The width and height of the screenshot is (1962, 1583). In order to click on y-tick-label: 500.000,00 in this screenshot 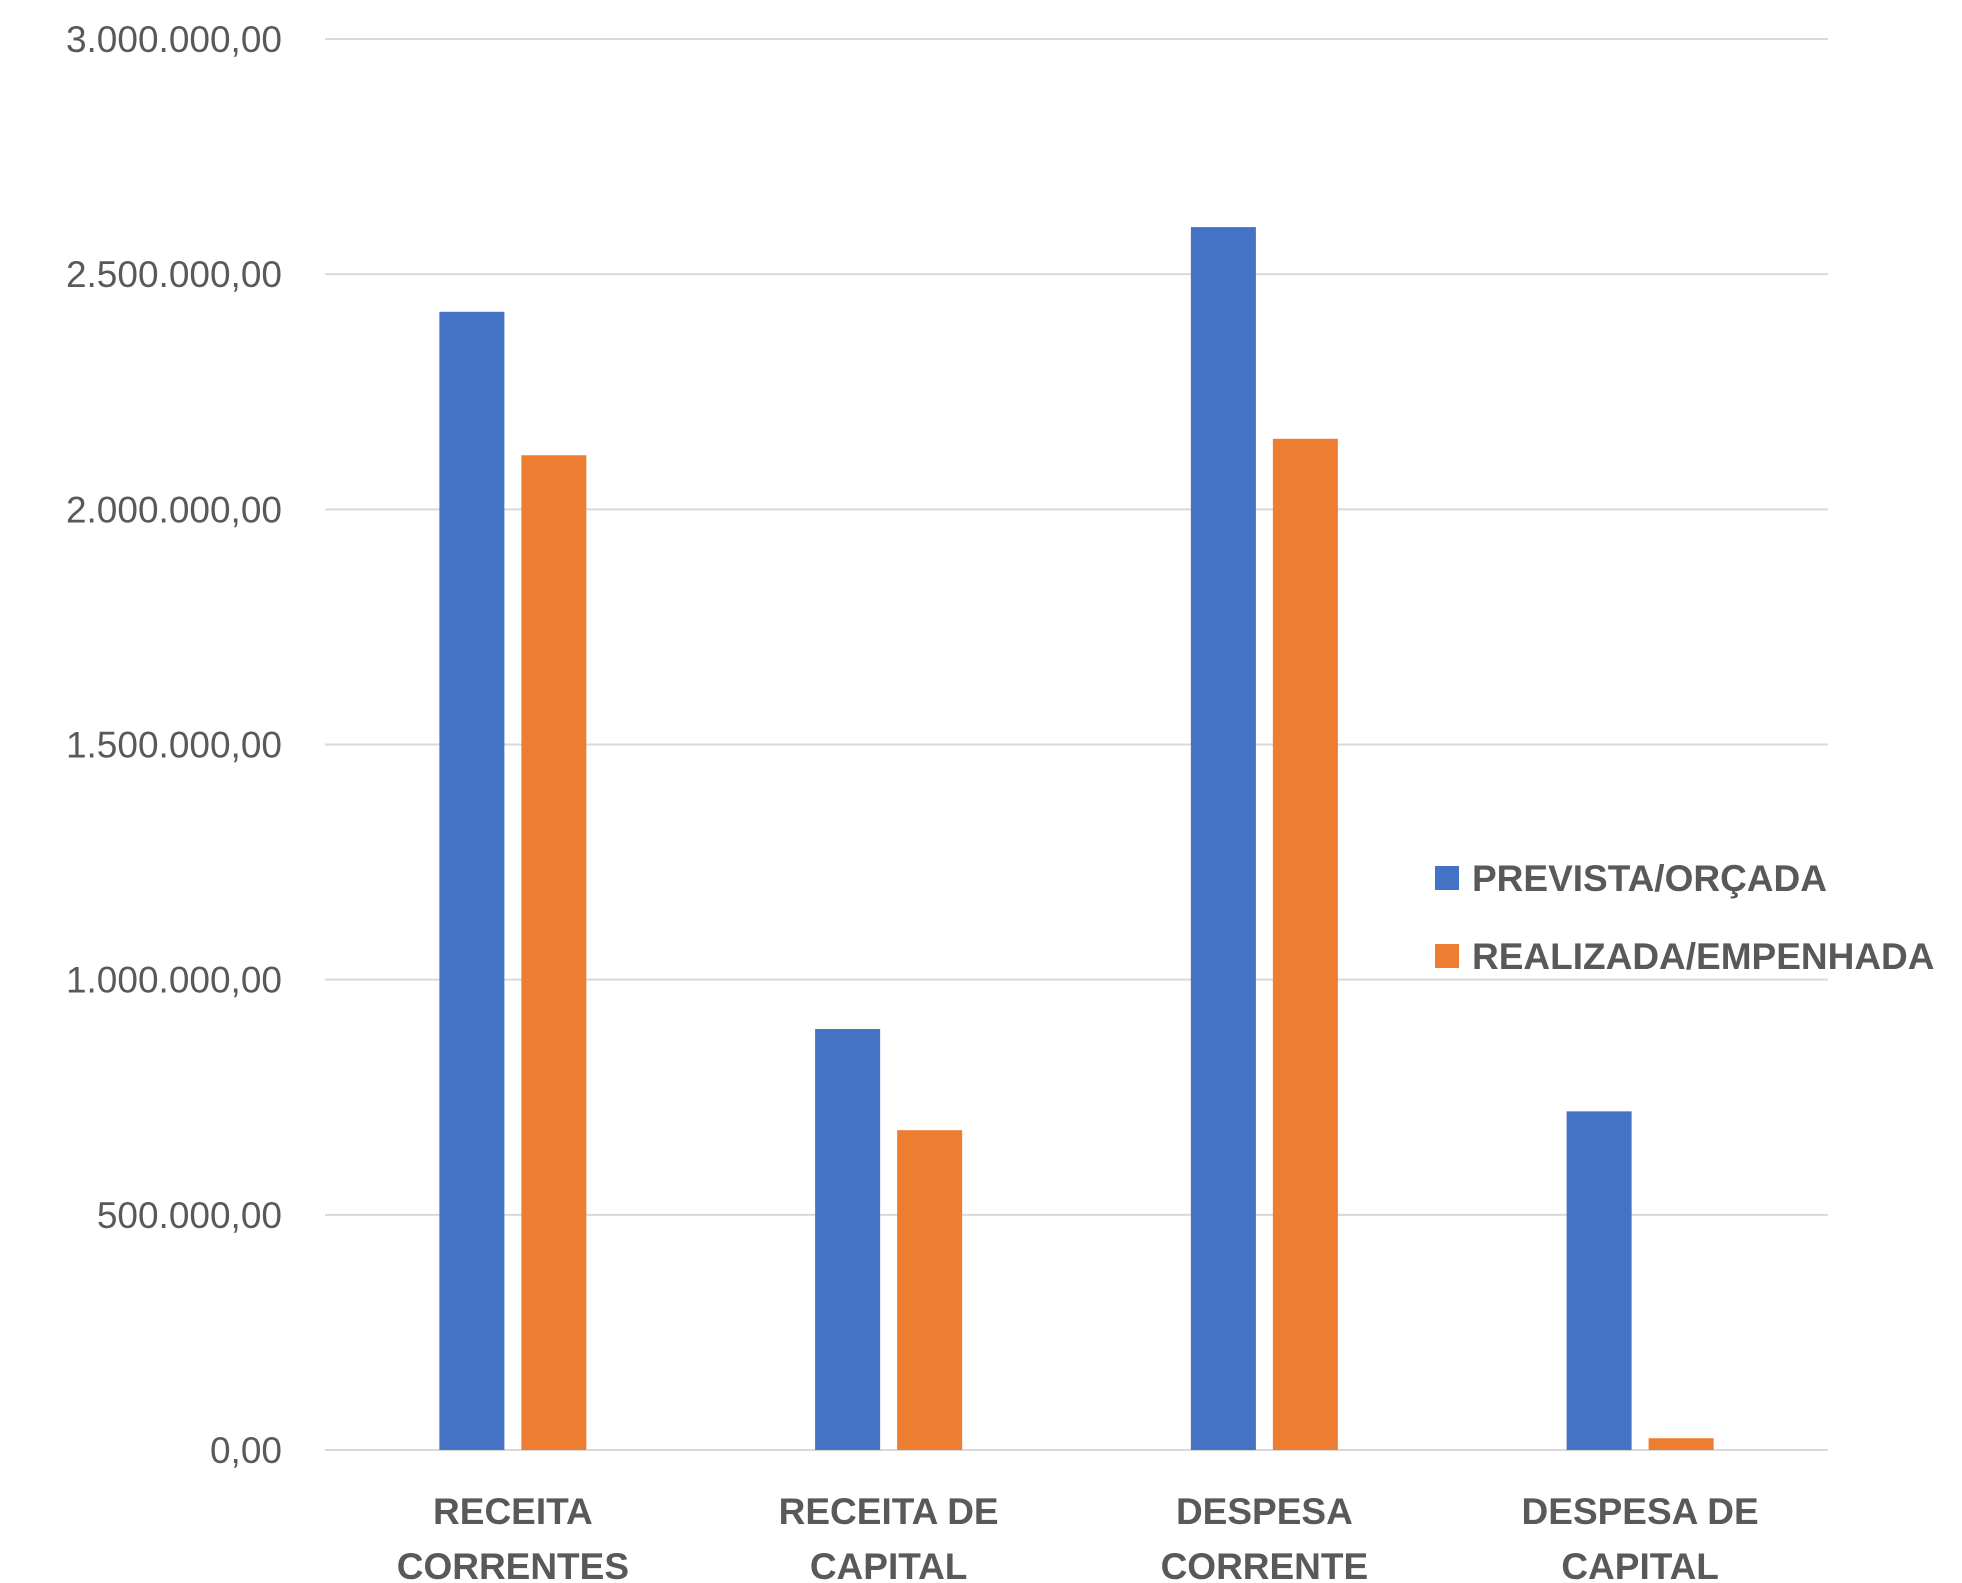, I will do `click(189, 1215)`.